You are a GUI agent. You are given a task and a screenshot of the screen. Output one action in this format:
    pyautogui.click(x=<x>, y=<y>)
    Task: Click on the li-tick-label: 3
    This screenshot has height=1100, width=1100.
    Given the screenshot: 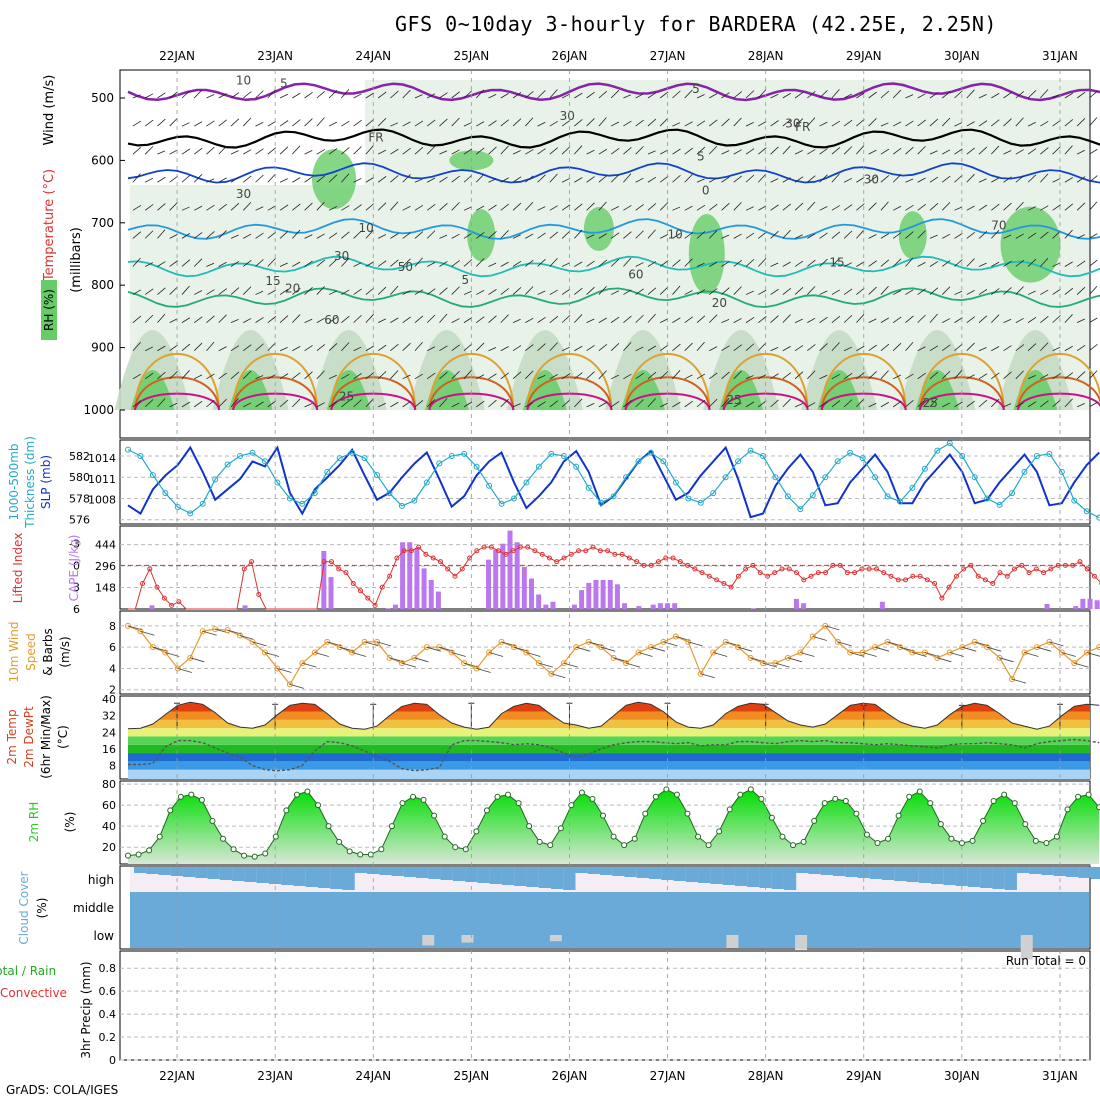 What is the action you would take?
    pyautogui.click(x=76, y=587)
    